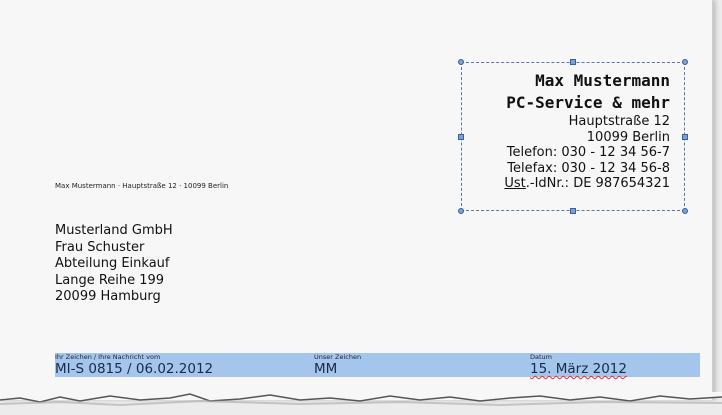 The image size is (722, 415). What do you see at coordinates (108, 357) in the screenshot?
I see `your-reference-label: Ihr Zeichen / Ihre Nachricht vom` at bounding box center [108, 357].